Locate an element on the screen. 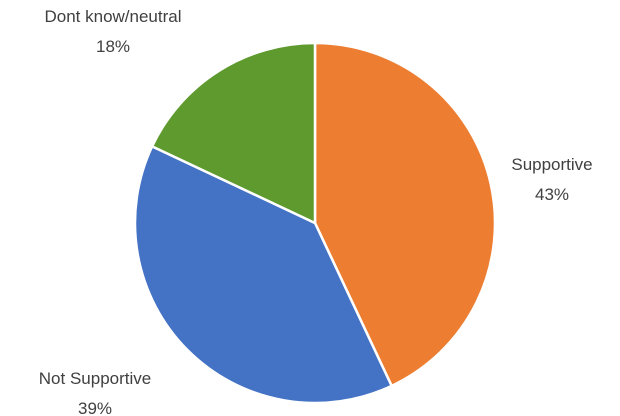  slice-value-dont-know-neutral: 18% is located at coordinates (113, 46).